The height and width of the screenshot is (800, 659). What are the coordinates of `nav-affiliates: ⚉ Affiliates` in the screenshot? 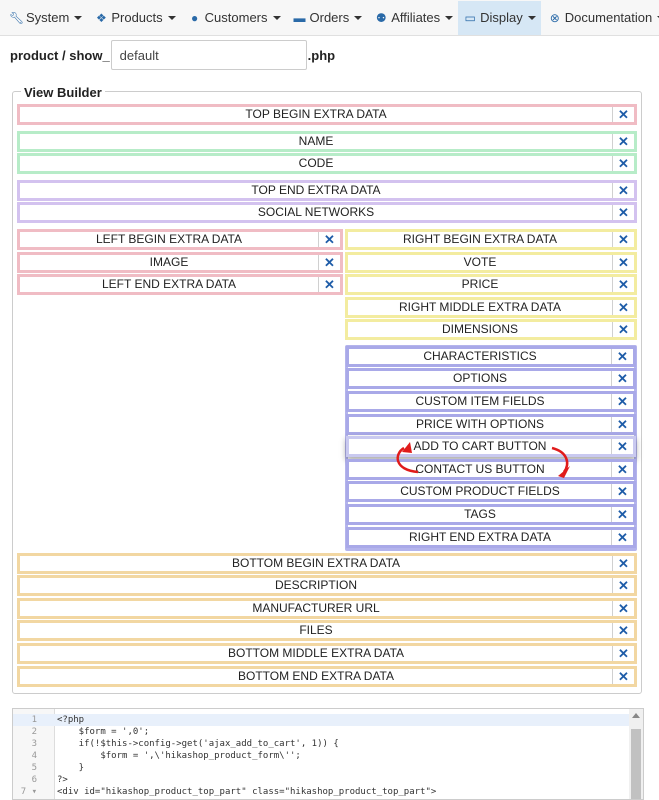 It's located at (413, 18).